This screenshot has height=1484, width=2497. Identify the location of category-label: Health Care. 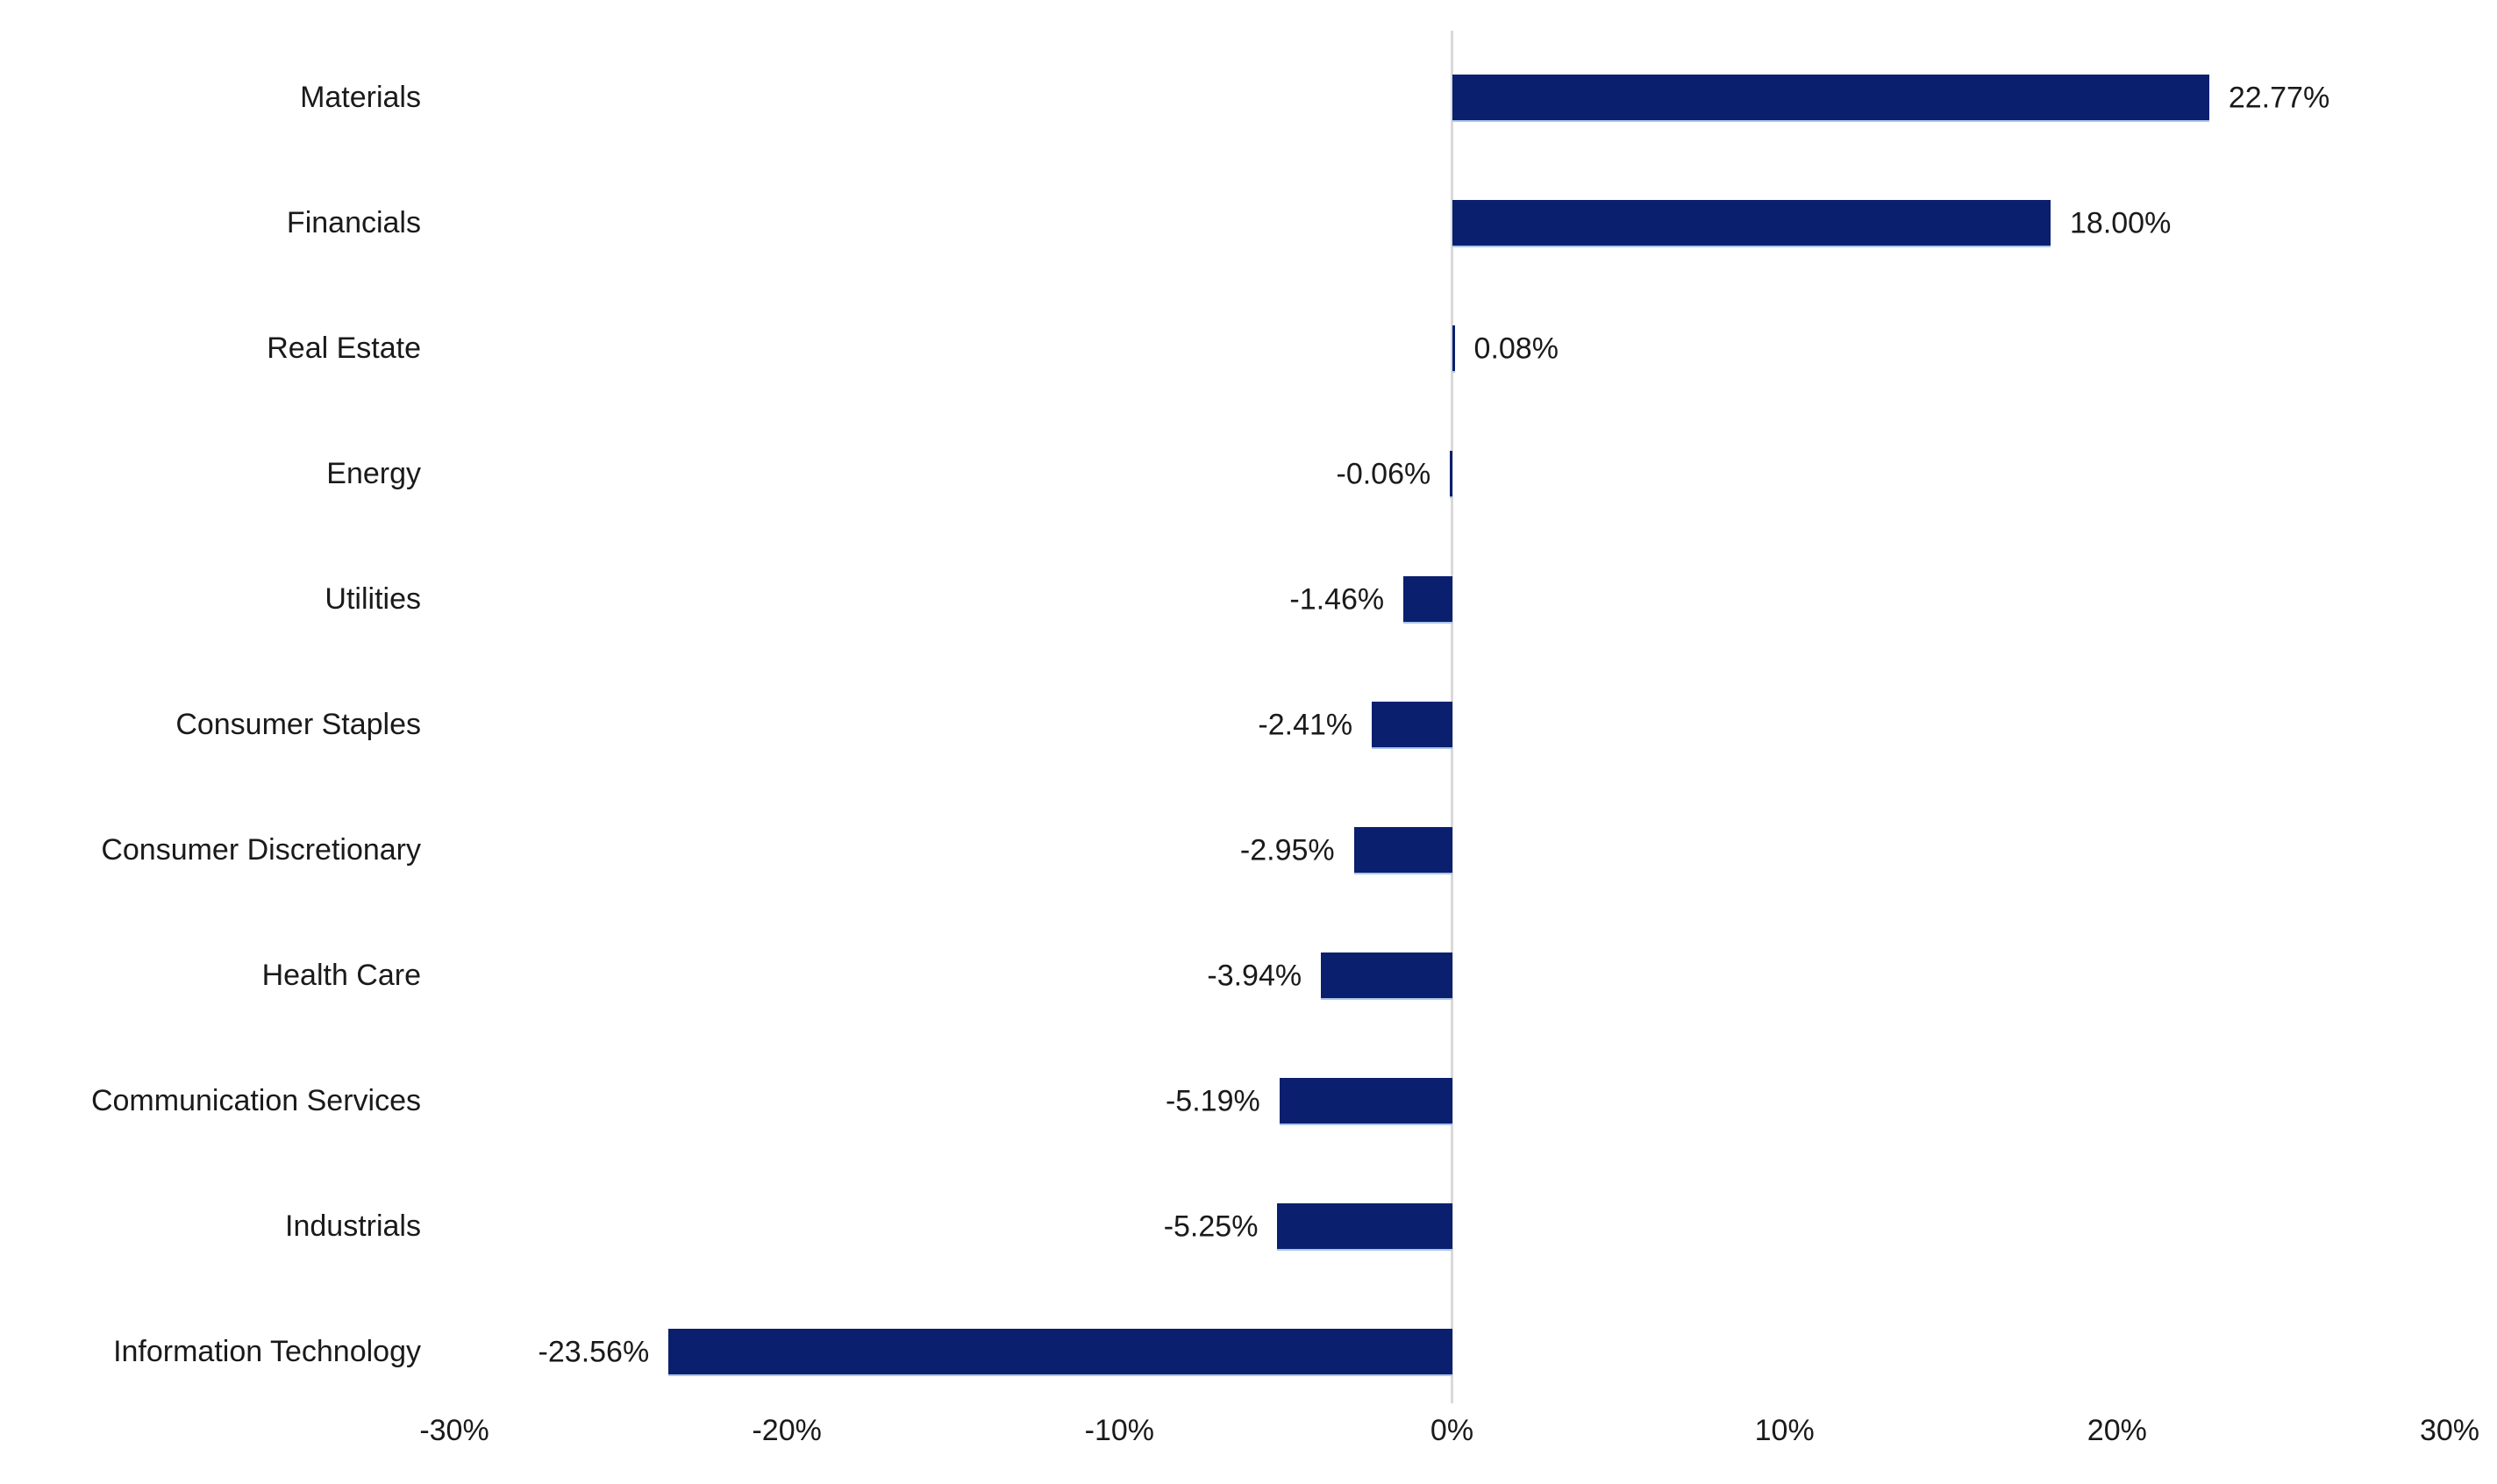
(341, 975).